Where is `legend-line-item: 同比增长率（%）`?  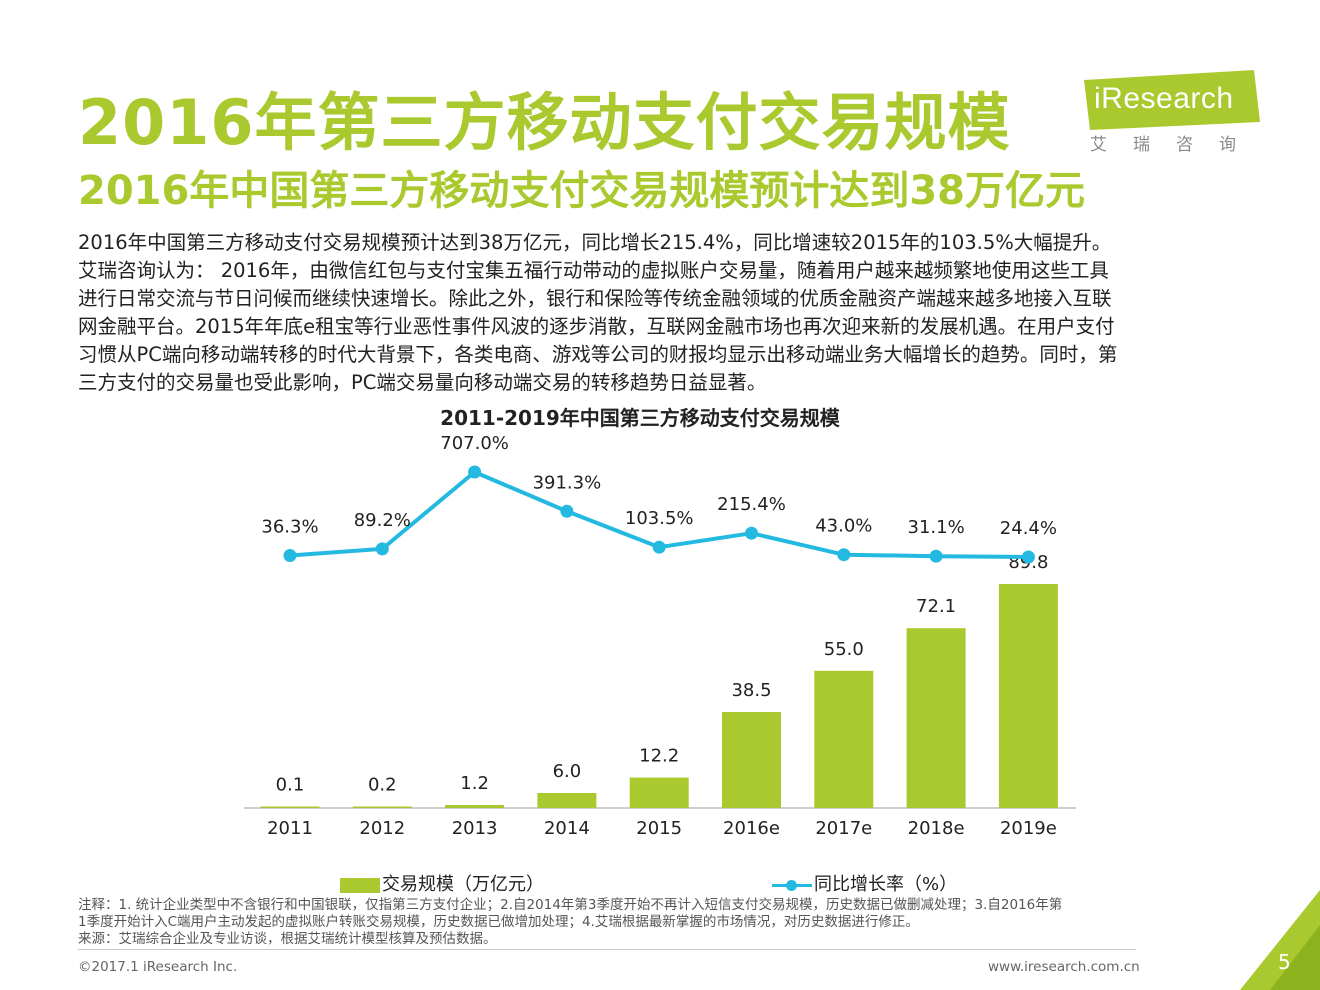
legend-line-item: 同比增长率（%） is located at coordinates (864, 883).